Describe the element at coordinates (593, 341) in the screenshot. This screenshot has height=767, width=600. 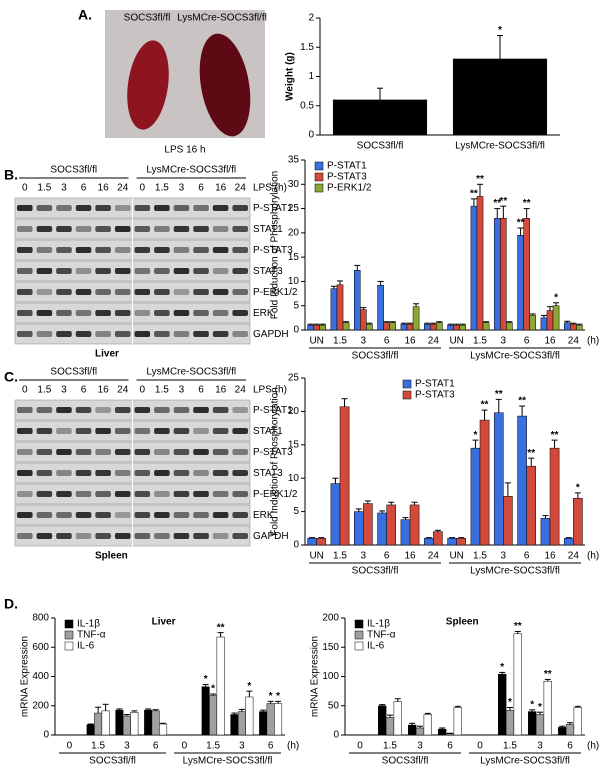
I see `x-unit: (h)` at that location.